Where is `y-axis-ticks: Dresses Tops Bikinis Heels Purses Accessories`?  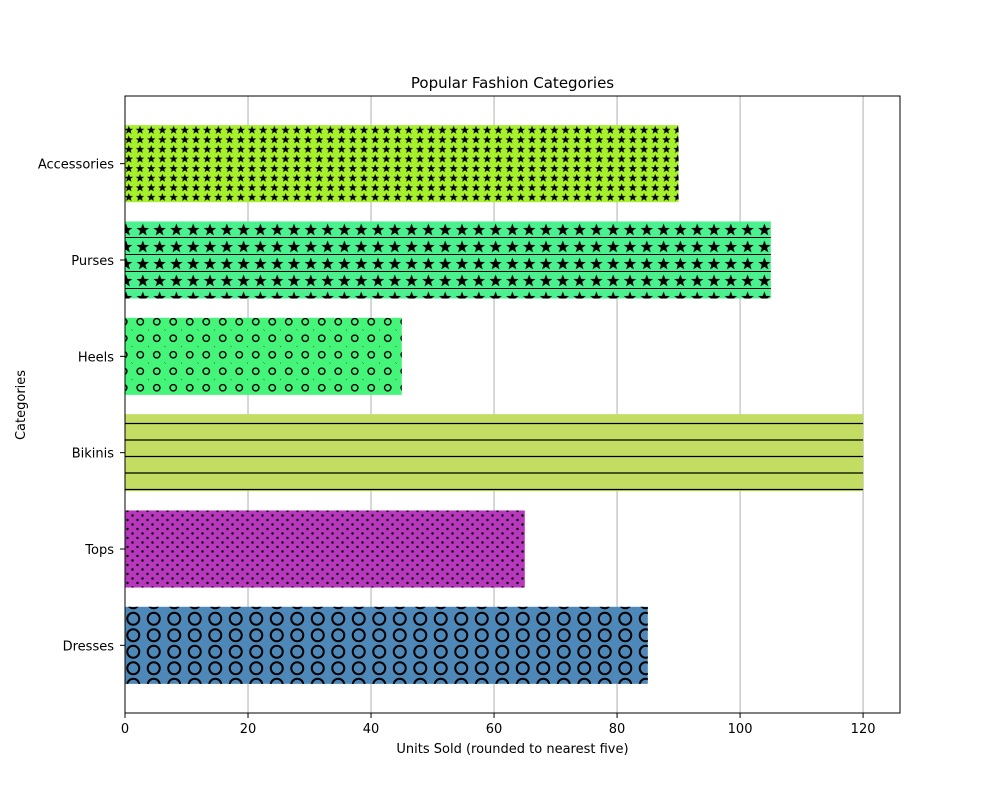
y-axis-ticks: Dresses Tops Bikinis Heels Purses Accessories is located at coordinates (81, 406).